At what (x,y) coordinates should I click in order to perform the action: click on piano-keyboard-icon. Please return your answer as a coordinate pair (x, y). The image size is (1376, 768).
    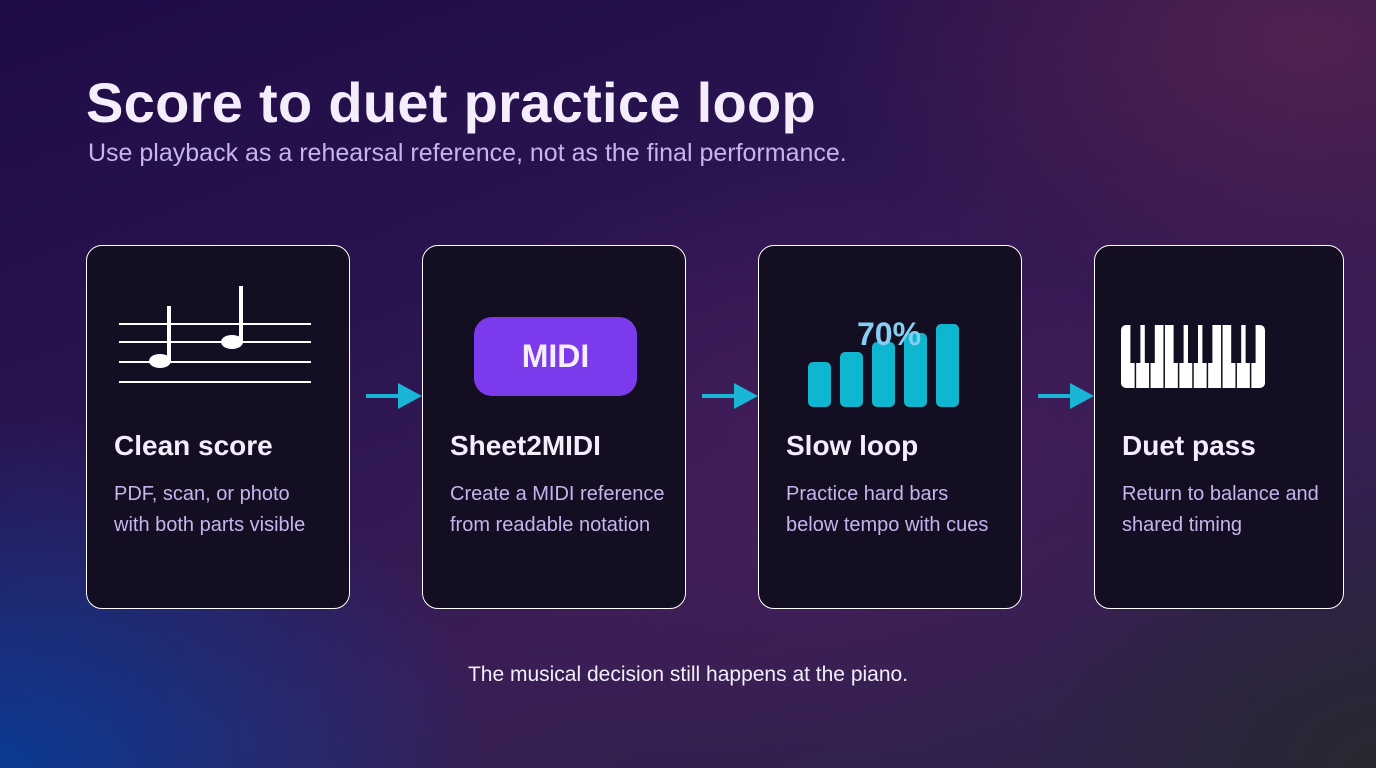
    Looking at the image, I should click on (1193, 356).